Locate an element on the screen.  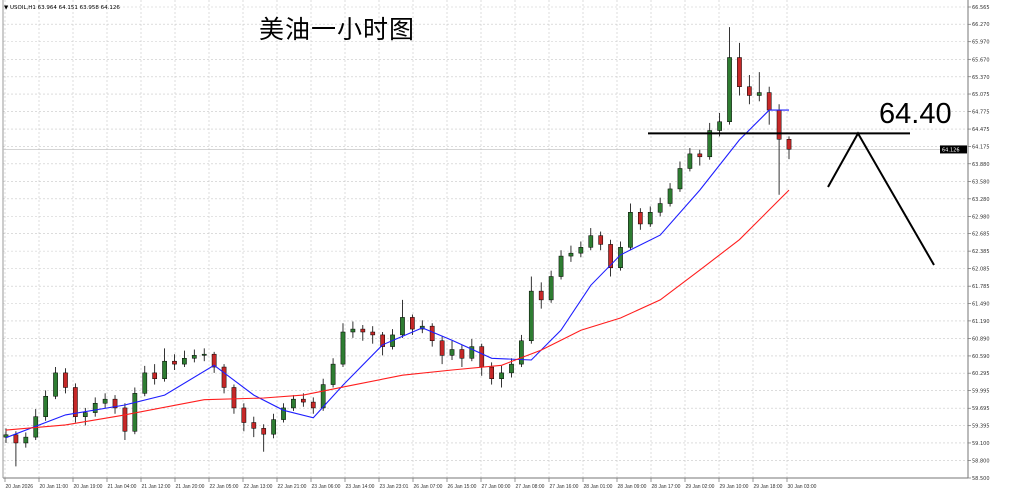
time-tick-label: 21 Jan 12:00 is located at coordinates (156, 487).